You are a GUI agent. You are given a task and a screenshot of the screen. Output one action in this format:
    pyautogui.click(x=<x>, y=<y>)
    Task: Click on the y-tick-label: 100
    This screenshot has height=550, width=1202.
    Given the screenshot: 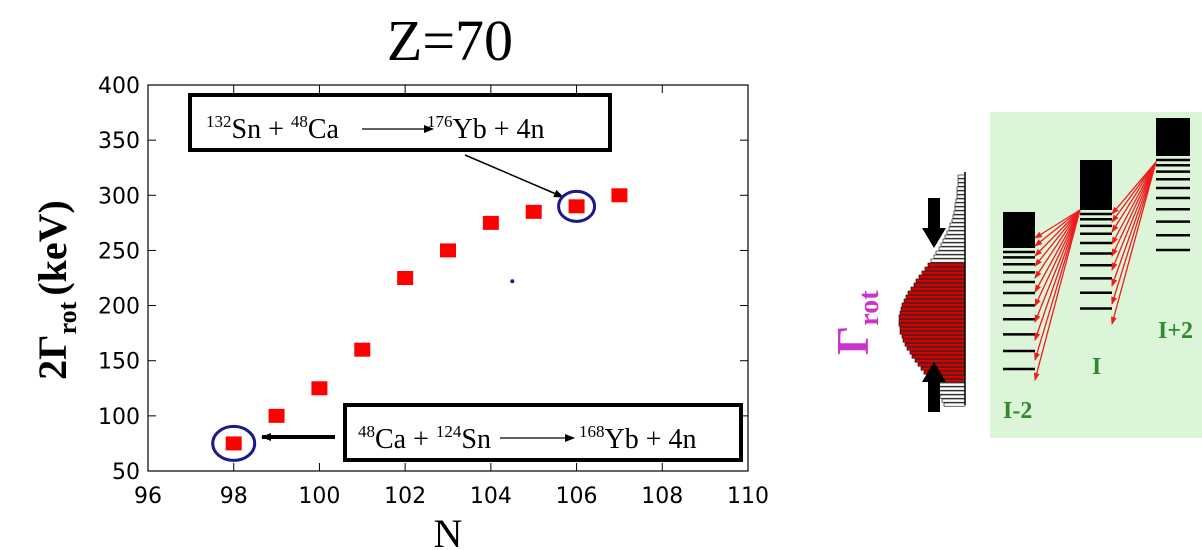 What is the action you would take?
    pyautogui.click(x=119, y=417)
    